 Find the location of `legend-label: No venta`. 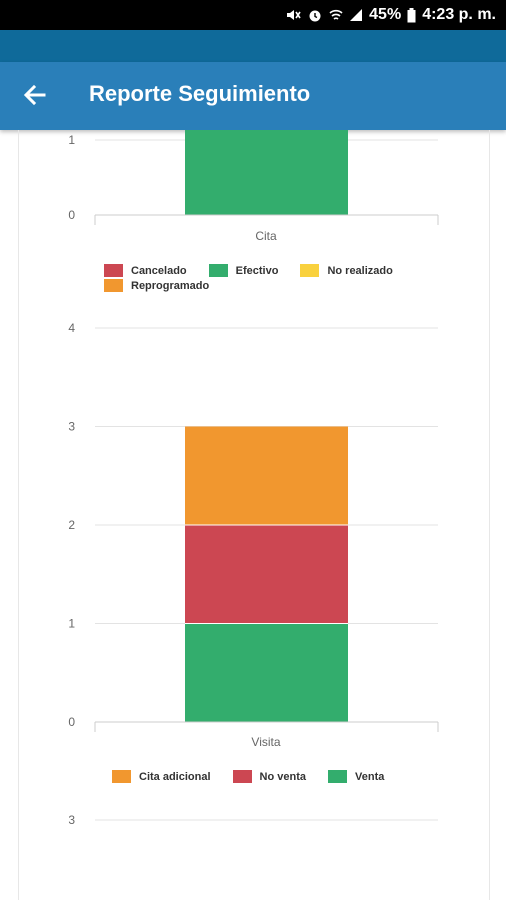

legend-label: No venta is located at coordinates (282, 776).